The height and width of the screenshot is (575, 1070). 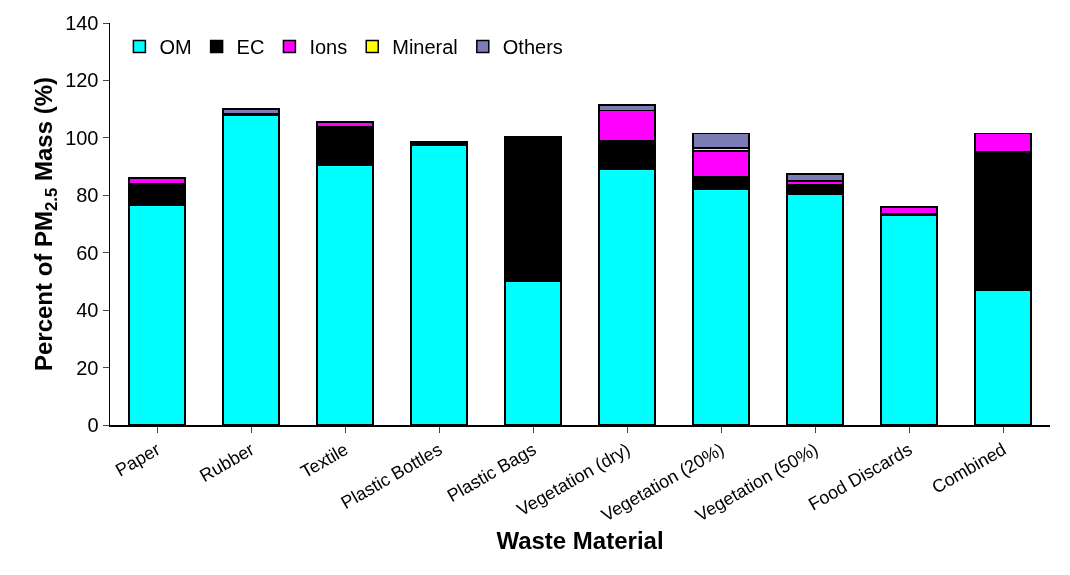 I want to click on y-tick-label: 60, so click(x=87, y=252).